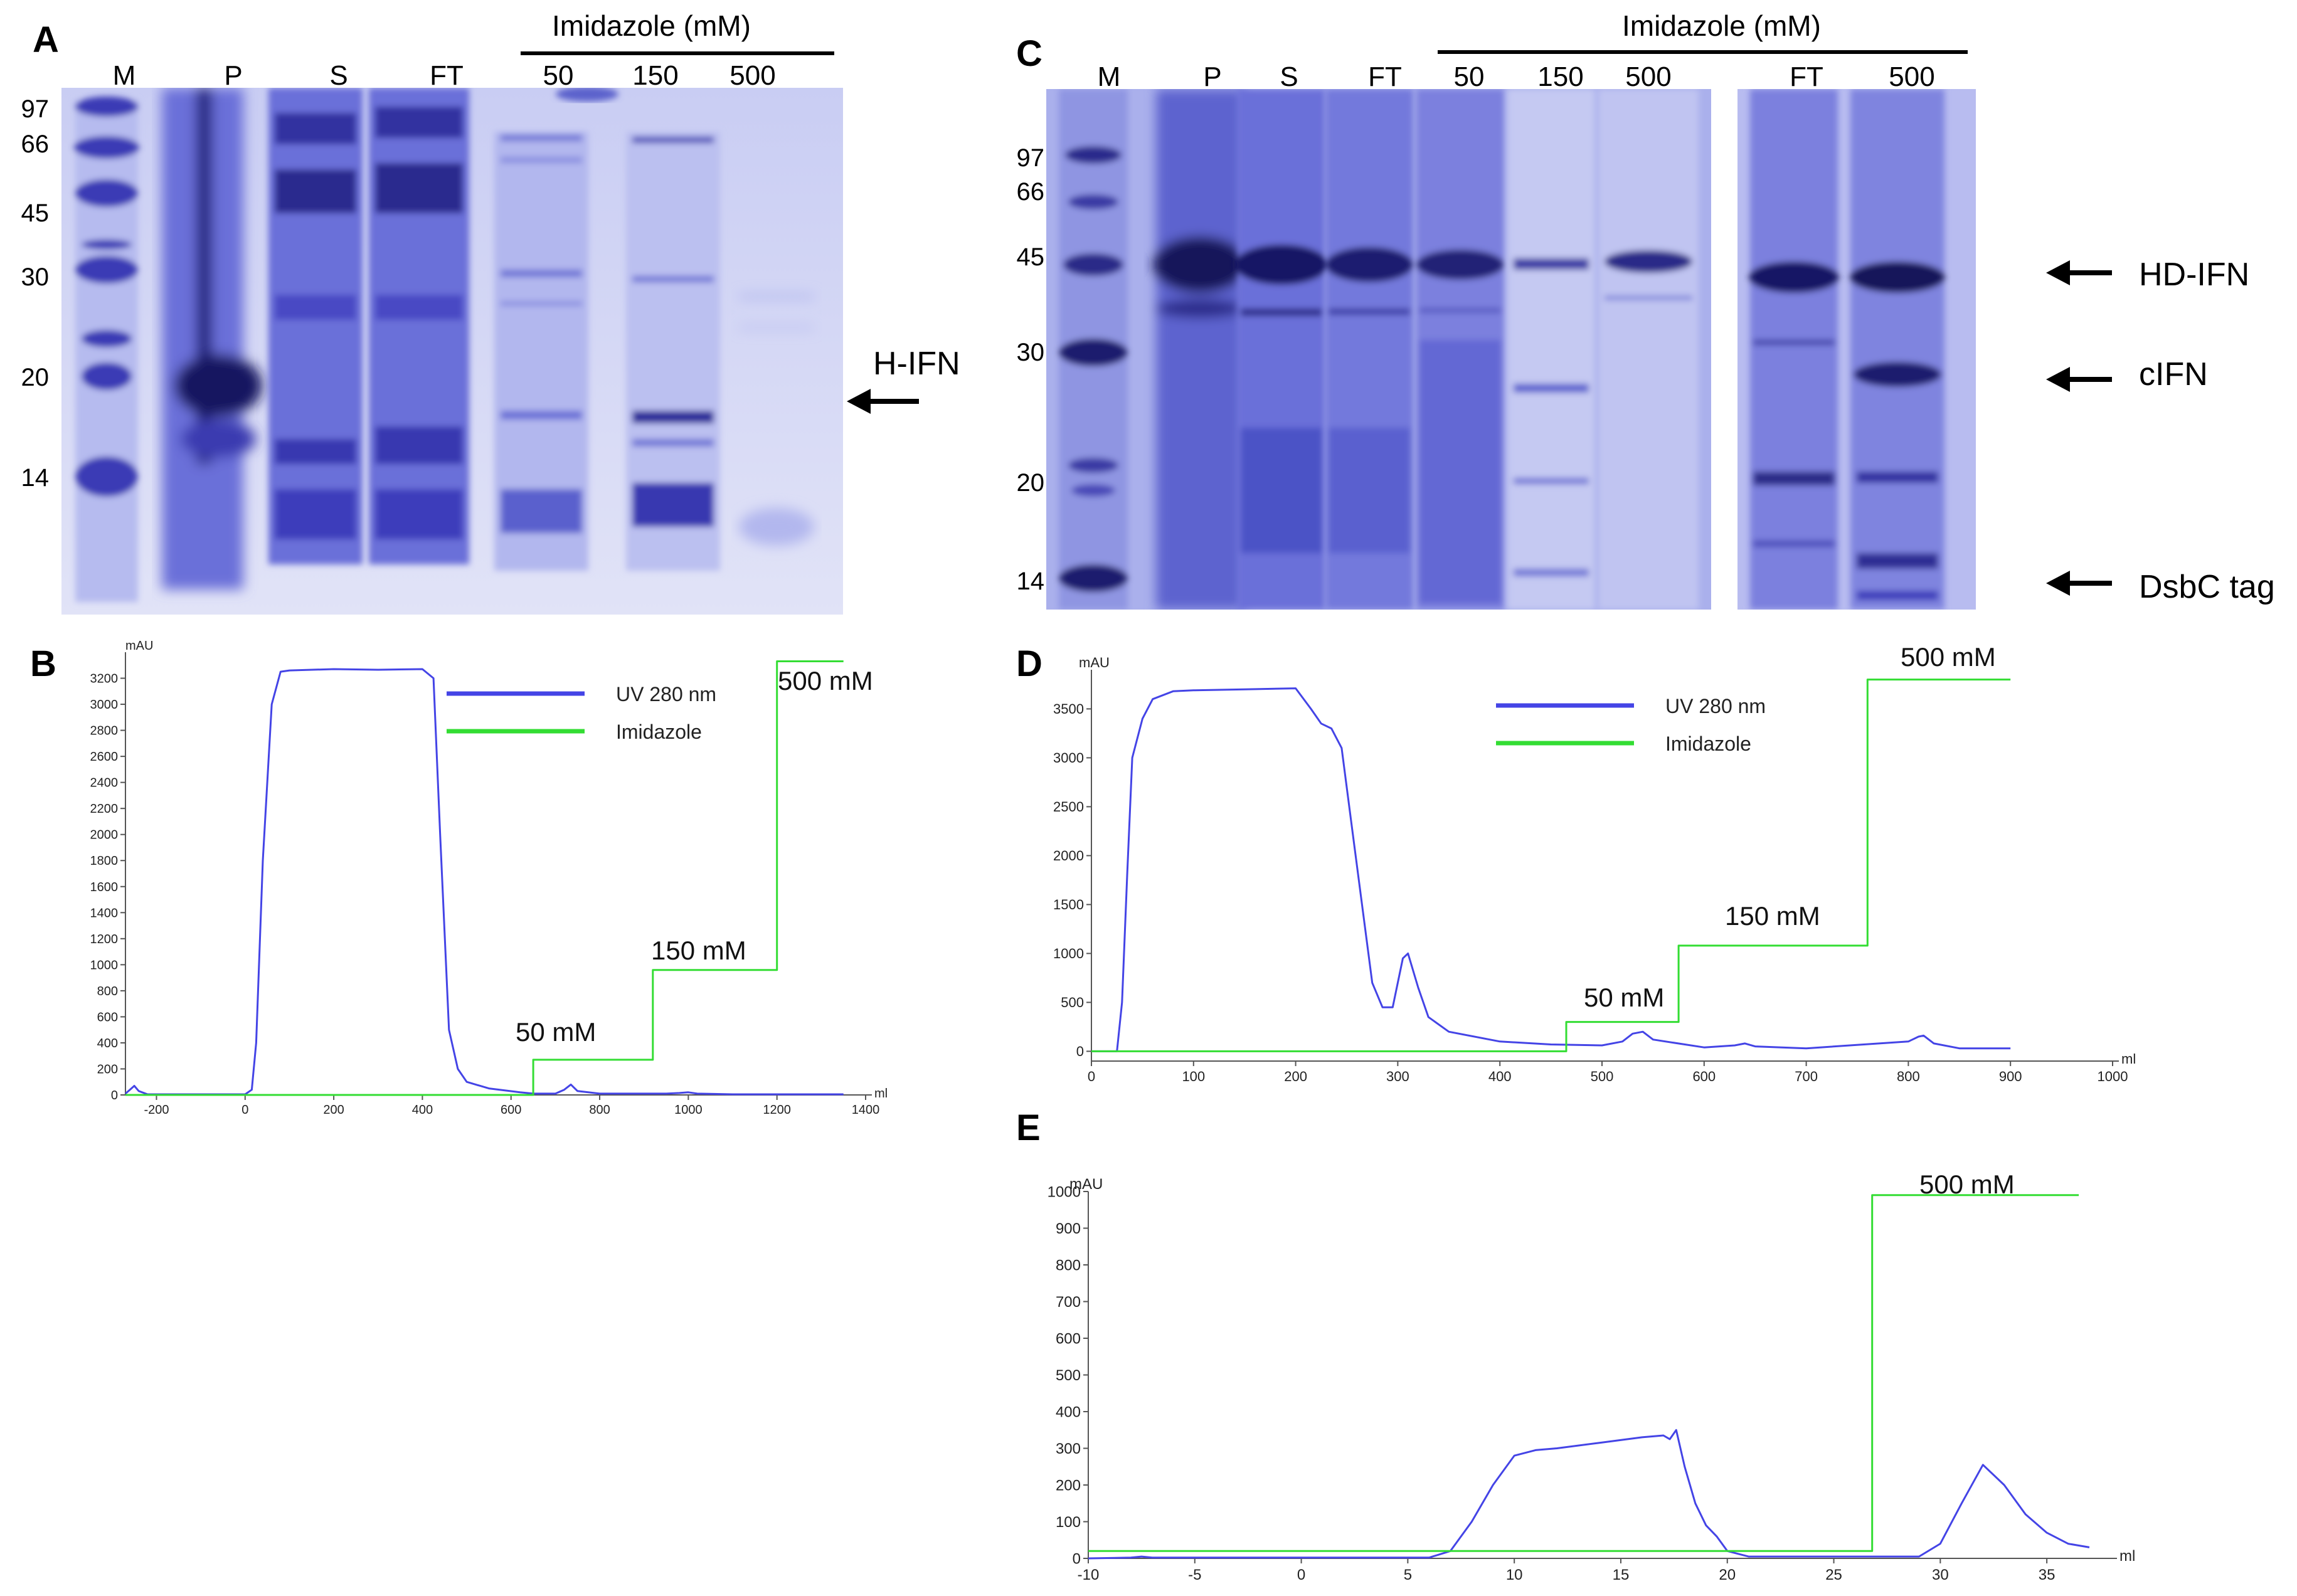 The height and width of the screenshot is (1596, 2297). Describe the element at coordinates (1514, 1575) in the screenshot. I see `chart-e-xtick-label: 10` at that location.